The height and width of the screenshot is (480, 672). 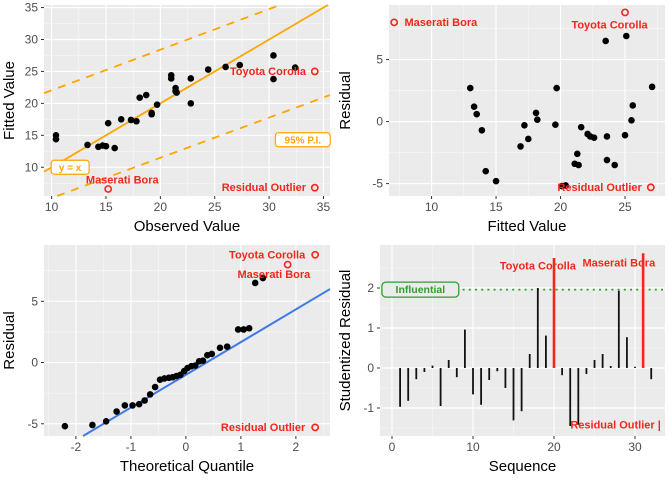 What do you see at coordinates (187, 466) in the screenshot?
I see `x-axis-title: Theoretical Quantile` at bounding box center [187, 466].